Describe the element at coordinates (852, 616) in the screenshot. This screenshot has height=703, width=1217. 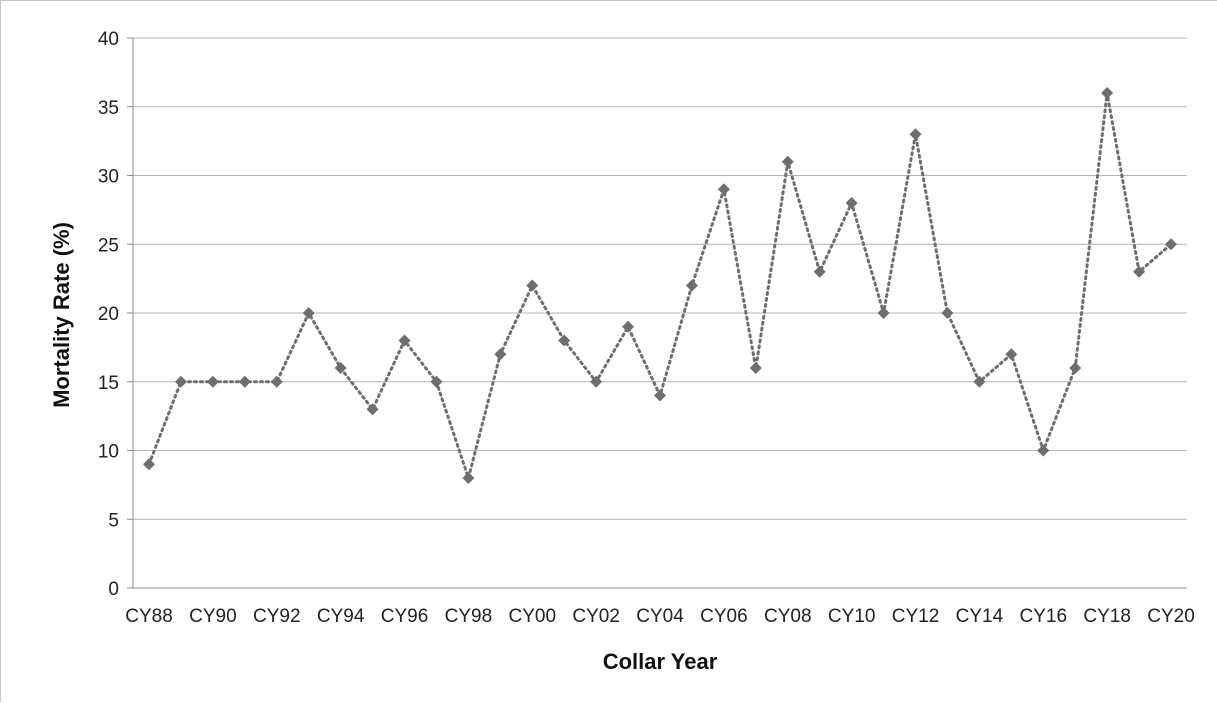
I see `x-tick-label-cy10: CY10` at that location.